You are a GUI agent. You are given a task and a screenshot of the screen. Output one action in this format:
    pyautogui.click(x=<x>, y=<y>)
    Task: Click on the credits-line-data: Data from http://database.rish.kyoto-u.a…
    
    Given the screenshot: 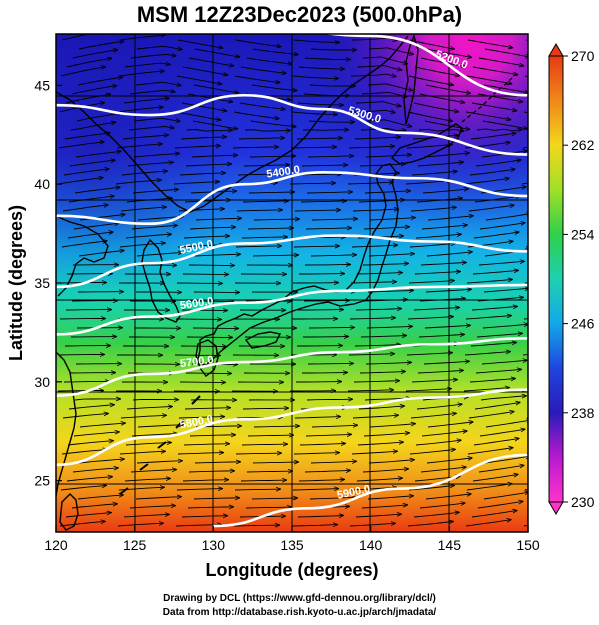 What is the action you would take?
    pyautogui.click(x=299, y=612)
    